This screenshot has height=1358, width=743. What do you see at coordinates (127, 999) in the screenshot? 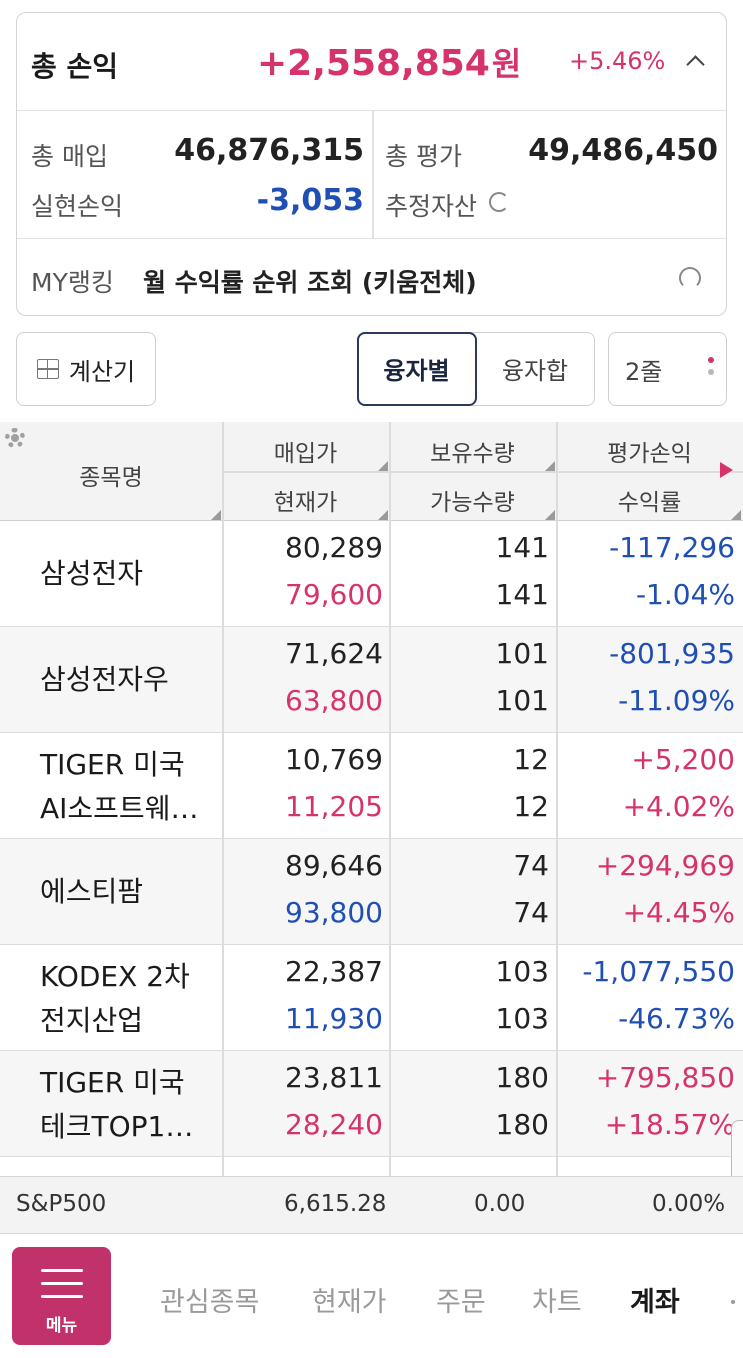
I see `stock-name: KODEX 2차 전지산업` at bounding box center [127, 999].